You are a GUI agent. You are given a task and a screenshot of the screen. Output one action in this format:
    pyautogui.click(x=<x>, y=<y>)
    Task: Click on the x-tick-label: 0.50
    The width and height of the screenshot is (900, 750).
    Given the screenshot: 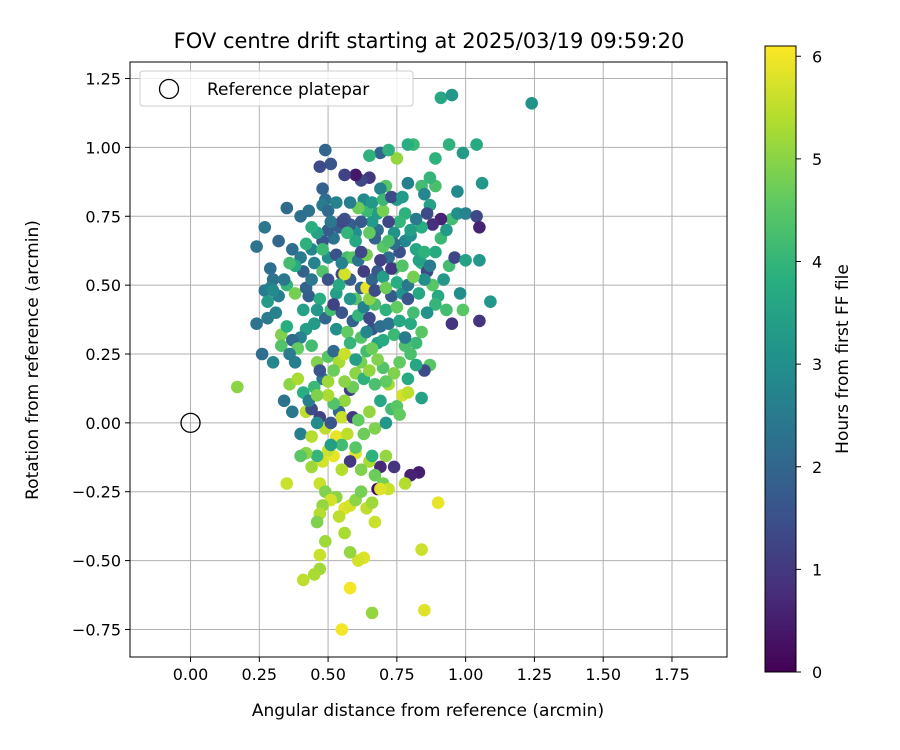 What is the action you would take?
    pyautogui.click(x=328, y=674)
    